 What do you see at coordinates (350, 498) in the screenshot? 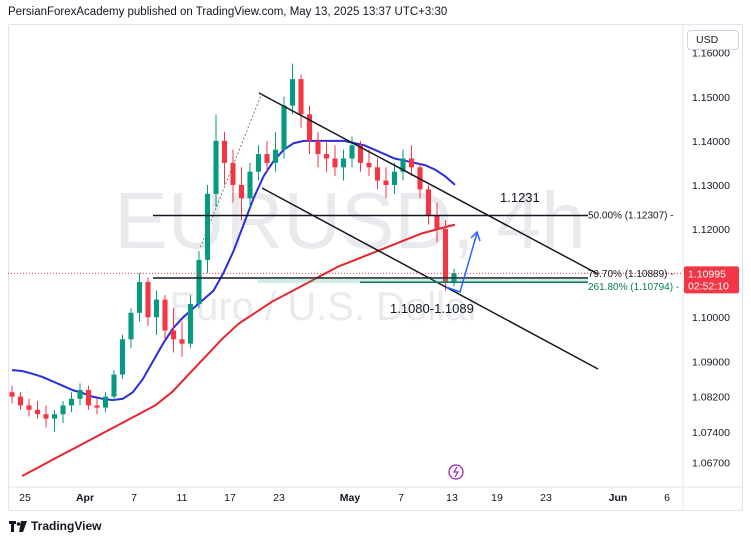
I see `time-tick-label: May` at bounding box center [350, 498].